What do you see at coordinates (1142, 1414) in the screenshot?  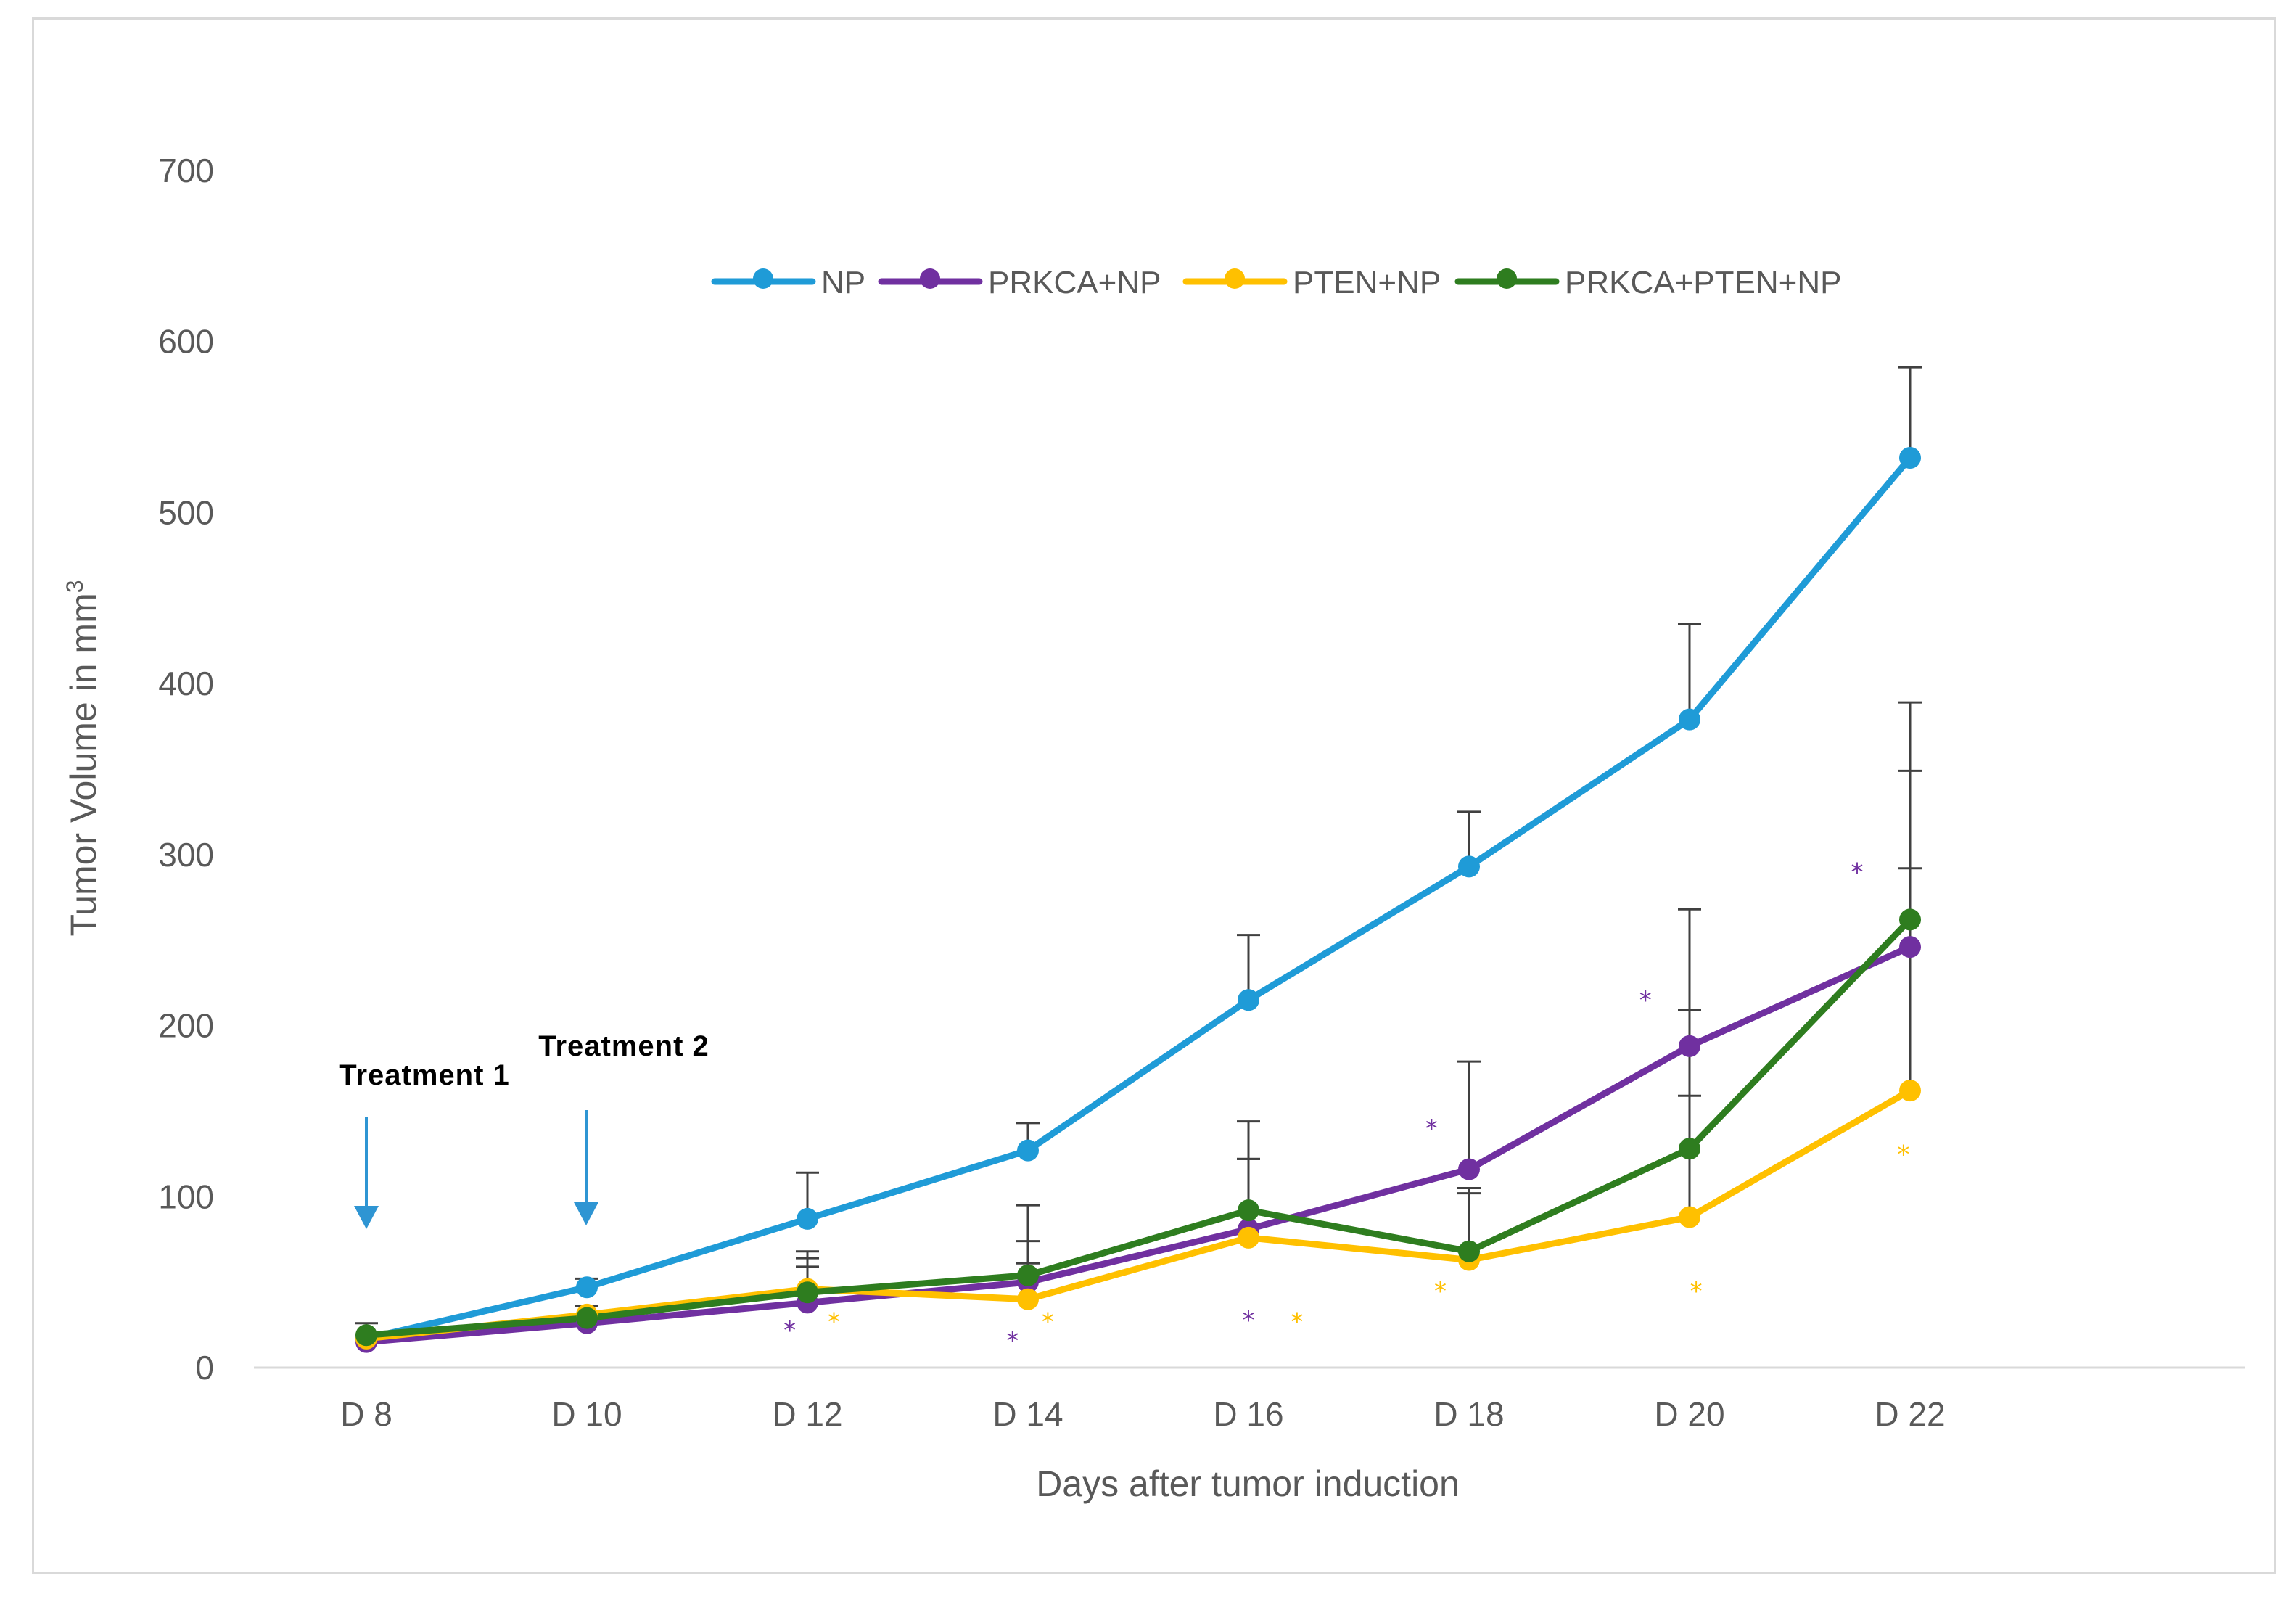 I see `x-axis-ticks: D 8 D 10 D 12 D 14 D 16 D 18 D 20 D 22` at bounding box center [1142, 1414].